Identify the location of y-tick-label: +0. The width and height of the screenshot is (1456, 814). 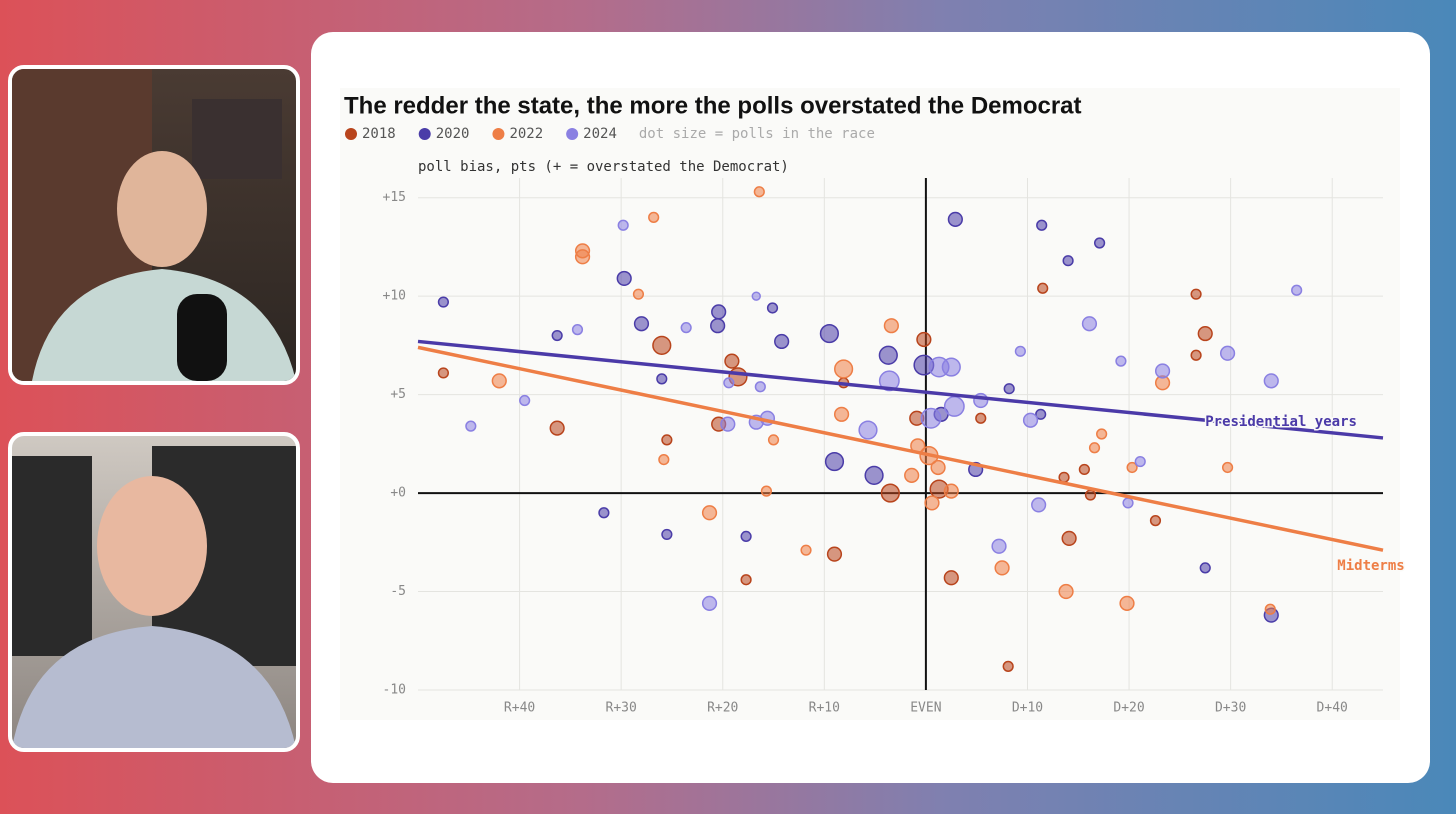
(398, 493).